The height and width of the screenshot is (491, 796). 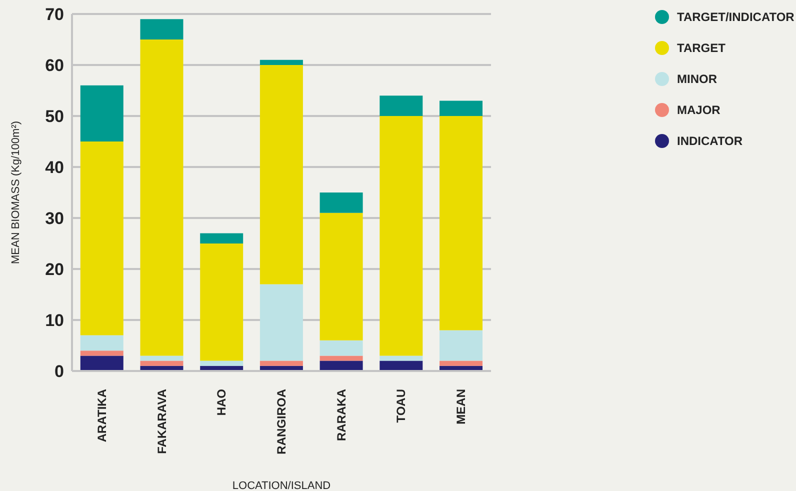 What do you see at coordinates (54, 218) in the screenshot?
I see `y-tick-label: 30` at bounding box center [54, 218].